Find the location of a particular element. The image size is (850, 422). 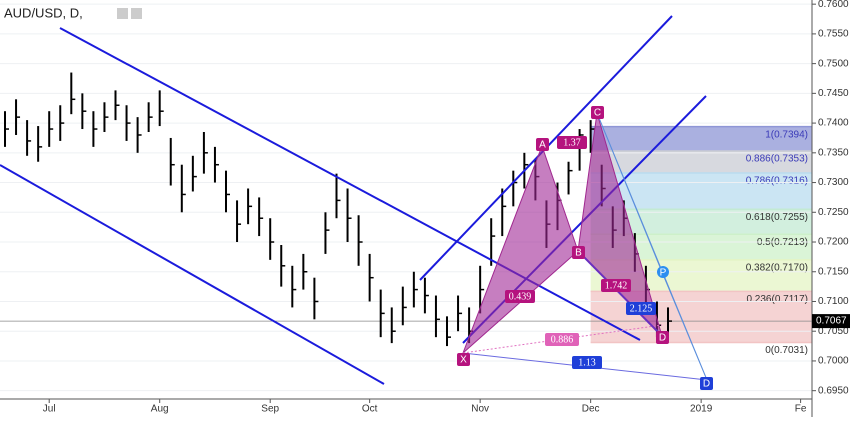

point-label: P is located at coordinates (663, 273).